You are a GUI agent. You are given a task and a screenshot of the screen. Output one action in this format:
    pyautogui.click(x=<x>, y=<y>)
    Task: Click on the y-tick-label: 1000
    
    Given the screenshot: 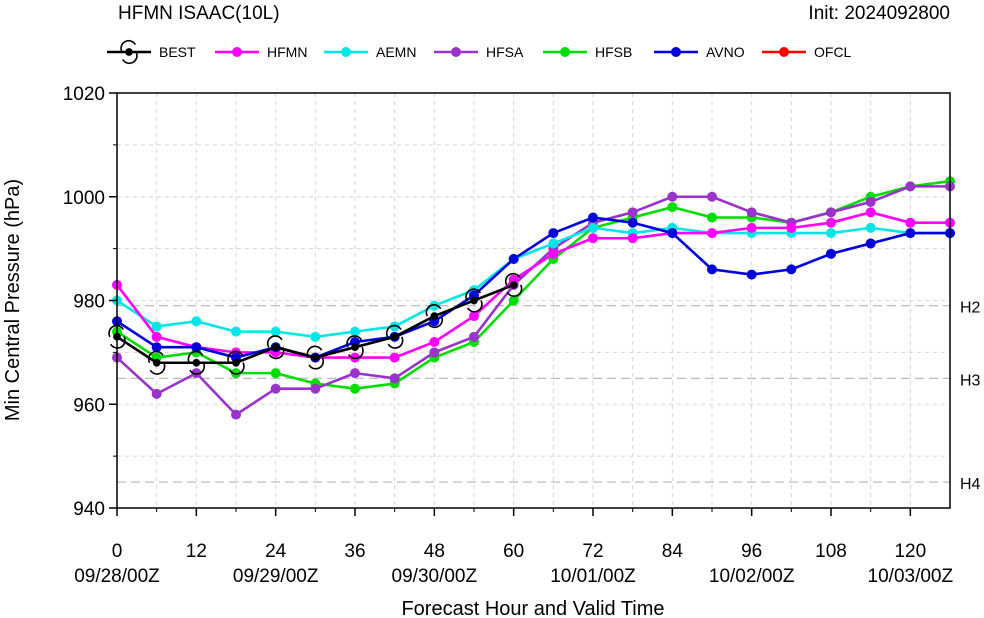 What is the action you would take?
    pyautogui.click(x=84, y=198)
    